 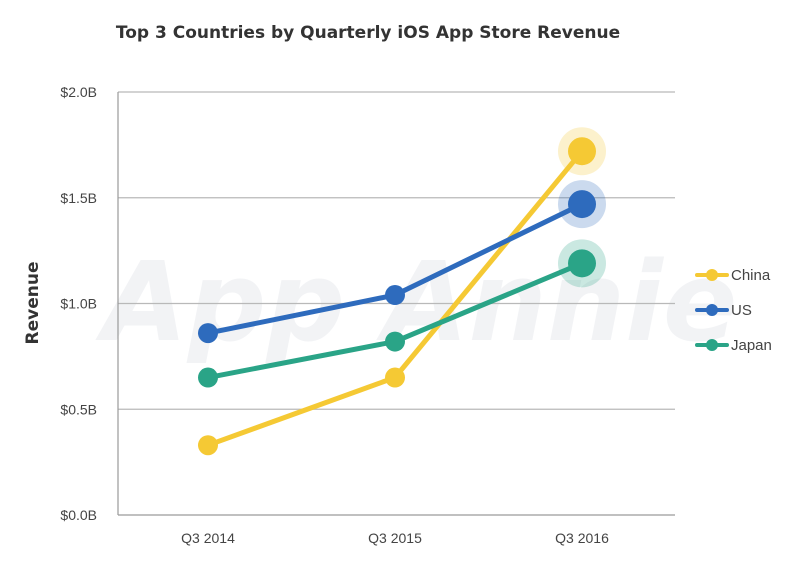 I want to click on y-tick-label: $1.5B, so click(x=78, y=198).